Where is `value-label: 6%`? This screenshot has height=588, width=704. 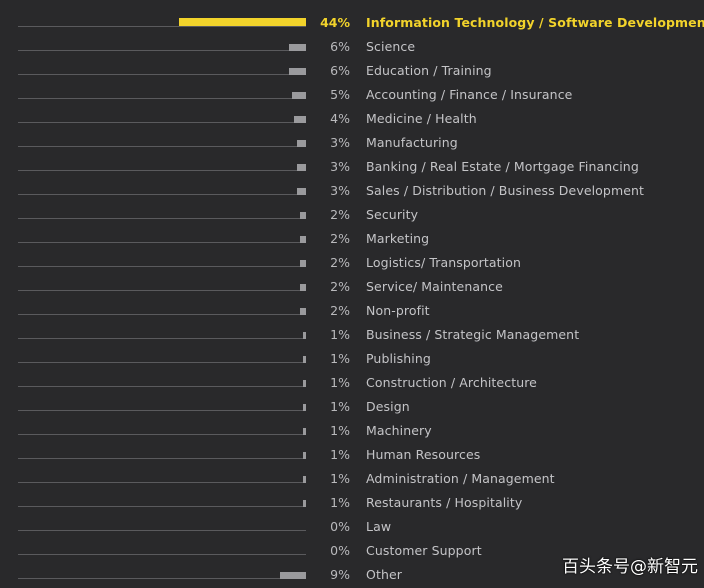
value-label: 6% is located at coordinates (340, 46).